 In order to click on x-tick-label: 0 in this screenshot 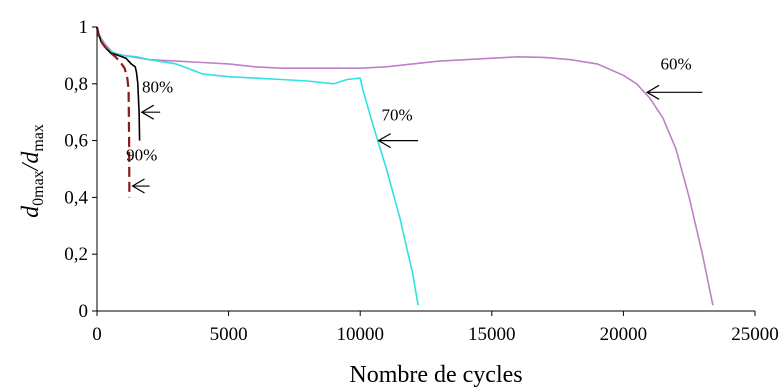, I will do `click(97, 334)`.